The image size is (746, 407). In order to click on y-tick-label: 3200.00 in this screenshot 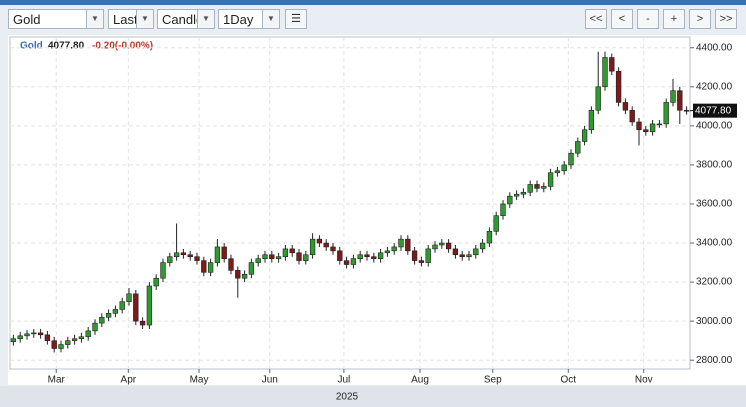, I will do `click(714, 282)`.